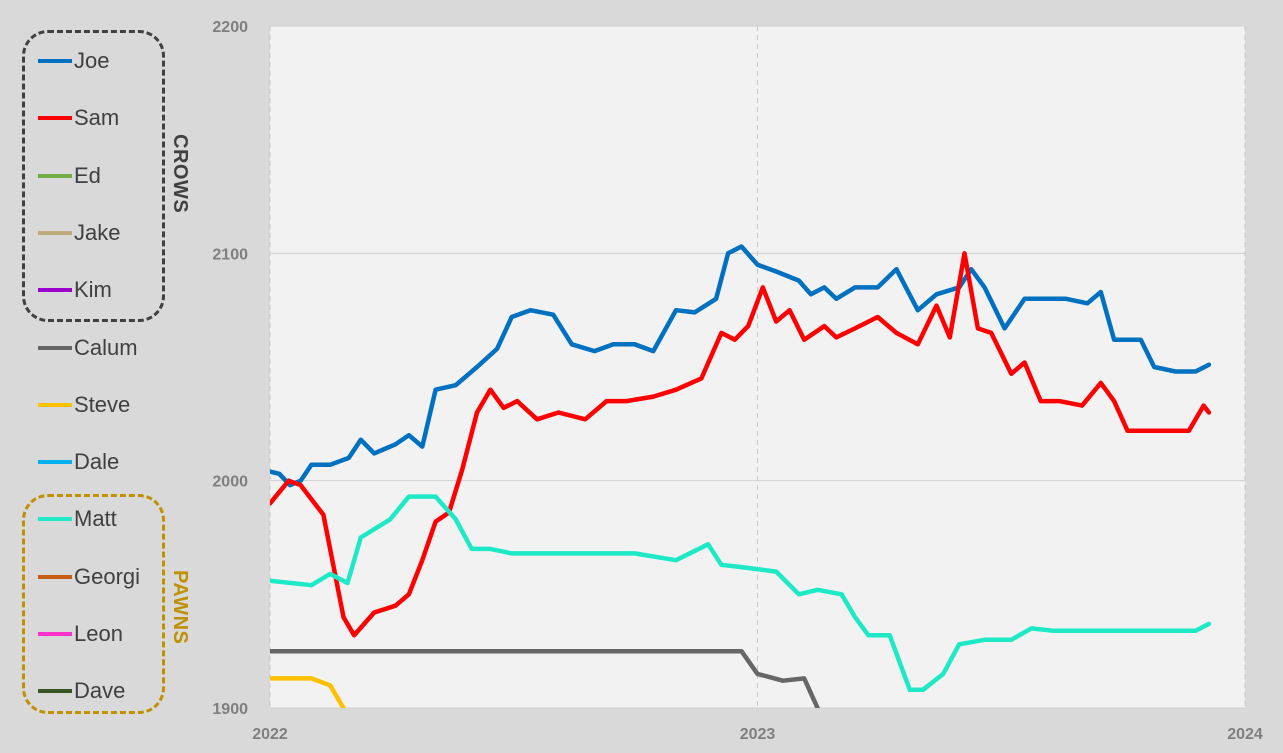 The height and width of the screenshot is (753, 1283). Describe the element at coordinates (230, 27) in the screenshot. I see `y-tick-label: 2200` at that location.